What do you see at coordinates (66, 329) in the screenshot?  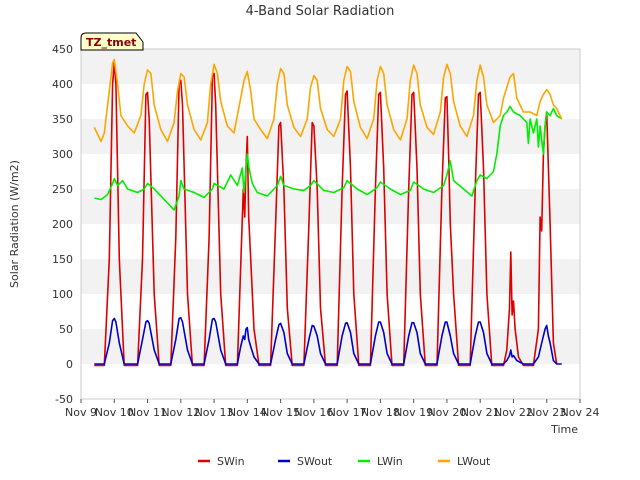 I see `y-tick-label: 50` at bounding box center [66, 329].